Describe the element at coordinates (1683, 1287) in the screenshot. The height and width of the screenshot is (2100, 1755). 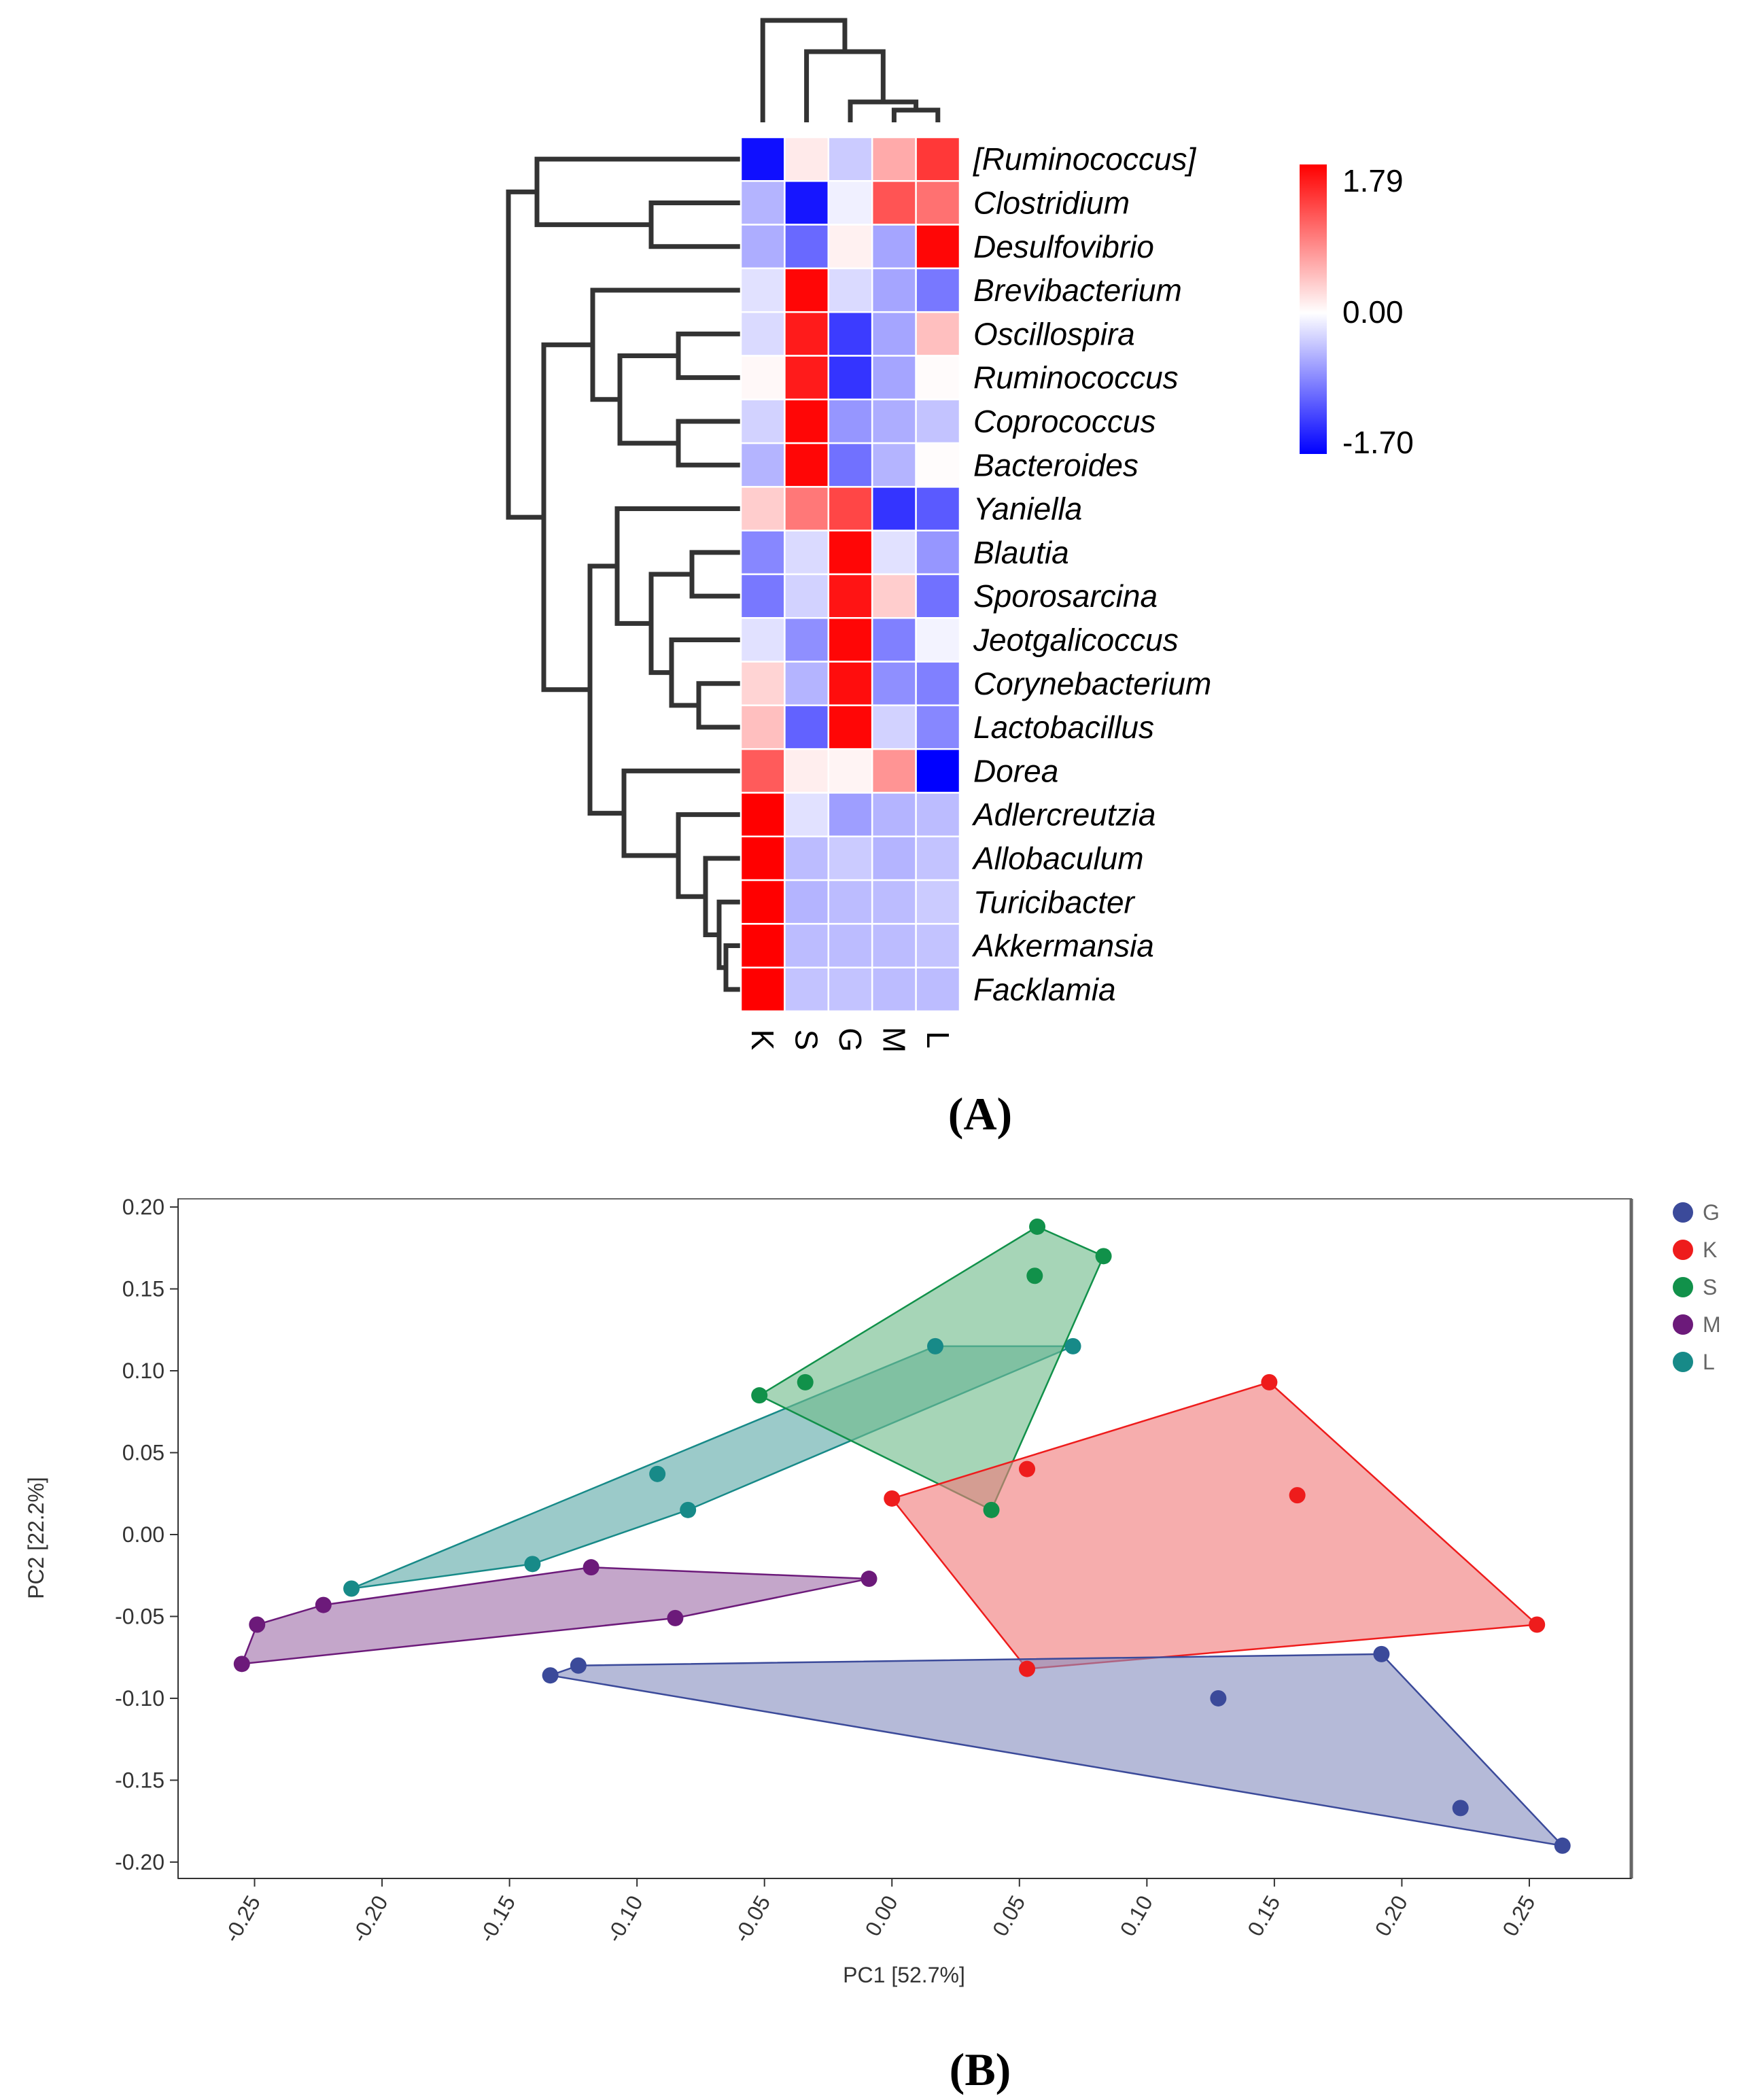
I see `legend-marker-S` at that location.